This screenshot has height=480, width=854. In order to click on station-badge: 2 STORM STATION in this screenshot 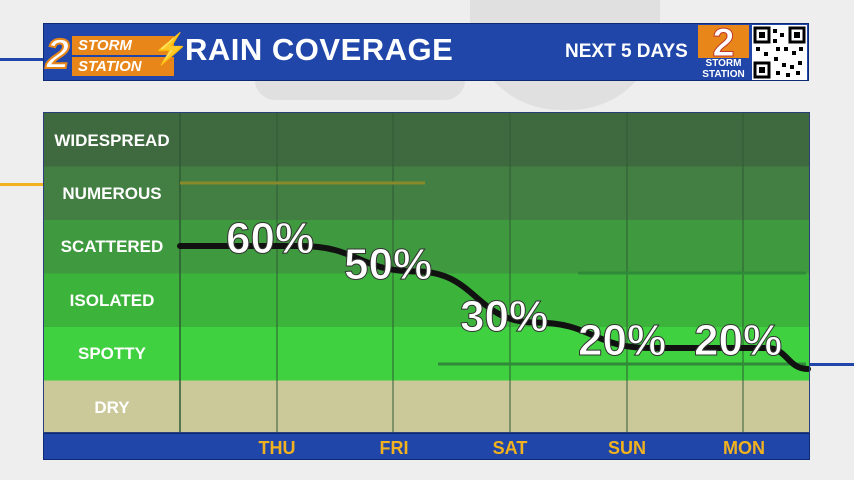, I will do `click(723, 50)`.